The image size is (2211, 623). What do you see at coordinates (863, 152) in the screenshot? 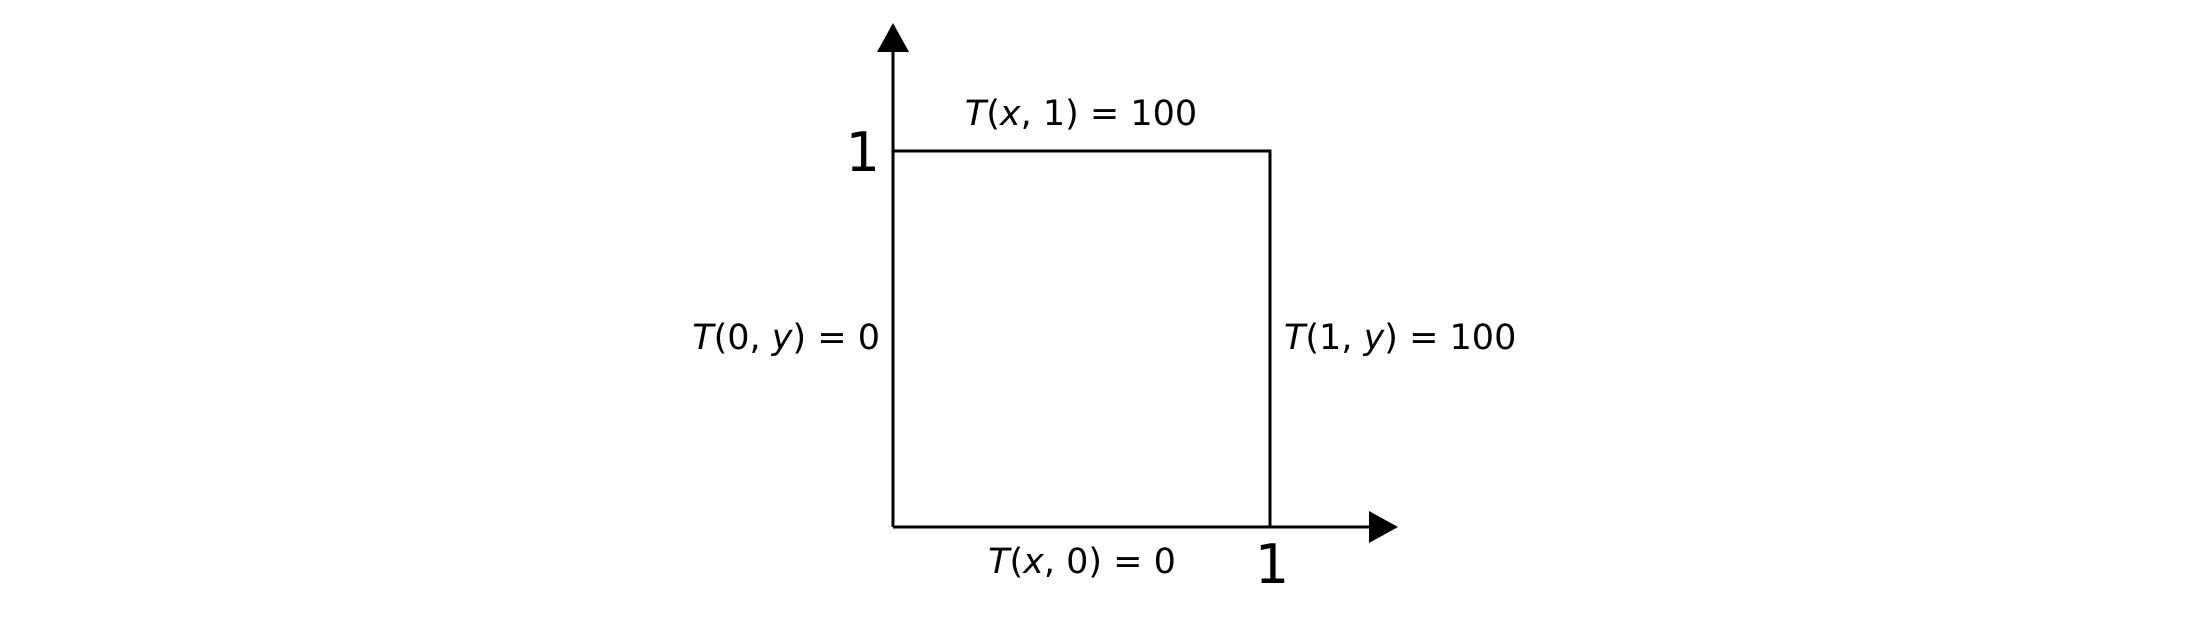
I see `y-axis-tick-label: 1` at bounding box center [863, 152].